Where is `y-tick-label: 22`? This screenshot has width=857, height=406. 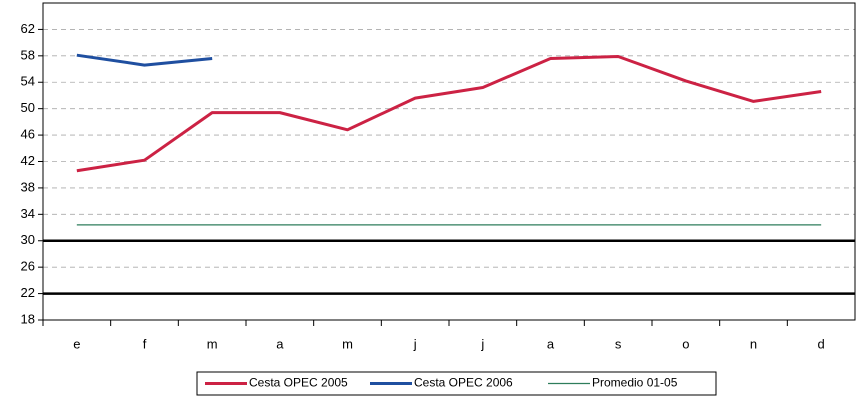 y-tick-label: 22 is located at coordinates (28, 292).